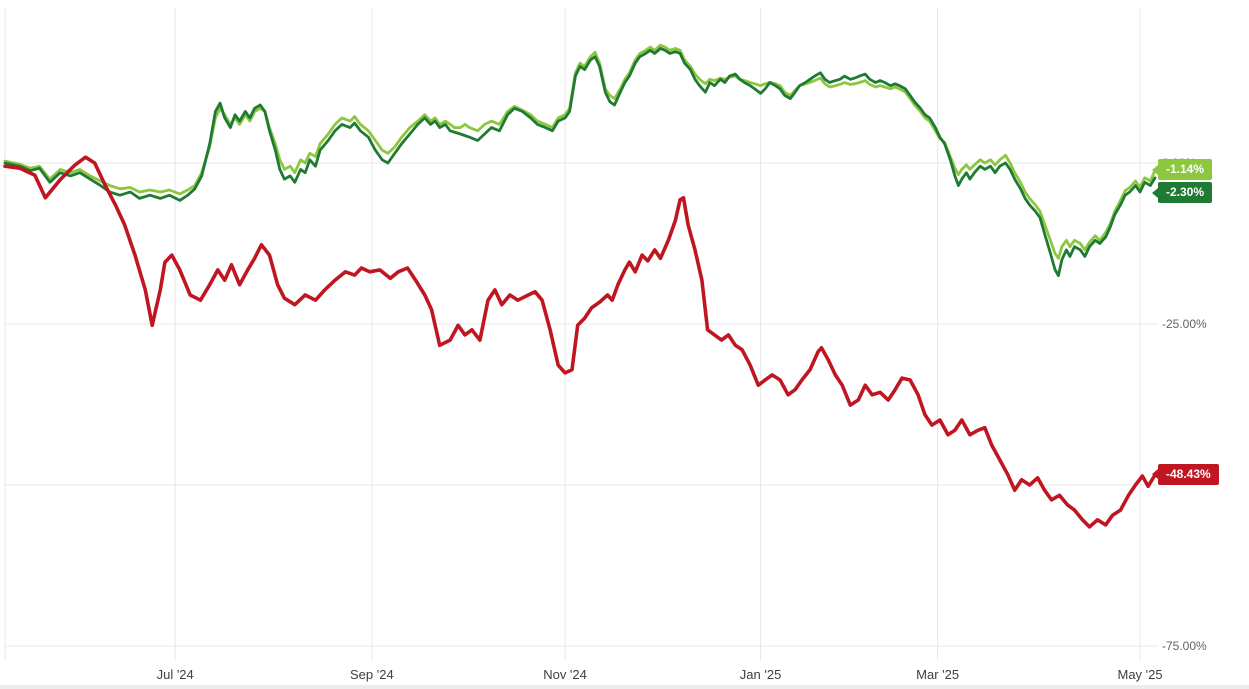 The image size is (1249, 689). I want to click on x-axis-tick-label: Nov '24, so click(565, 674).